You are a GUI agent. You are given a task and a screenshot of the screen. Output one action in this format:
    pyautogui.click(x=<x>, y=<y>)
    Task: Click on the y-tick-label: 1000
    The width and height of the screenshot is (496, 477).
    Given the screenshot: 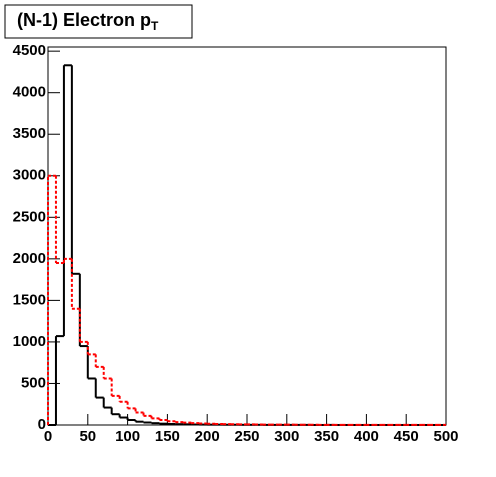 What is the action you would take?
    pyautogui.click(x=29, y=341)
    